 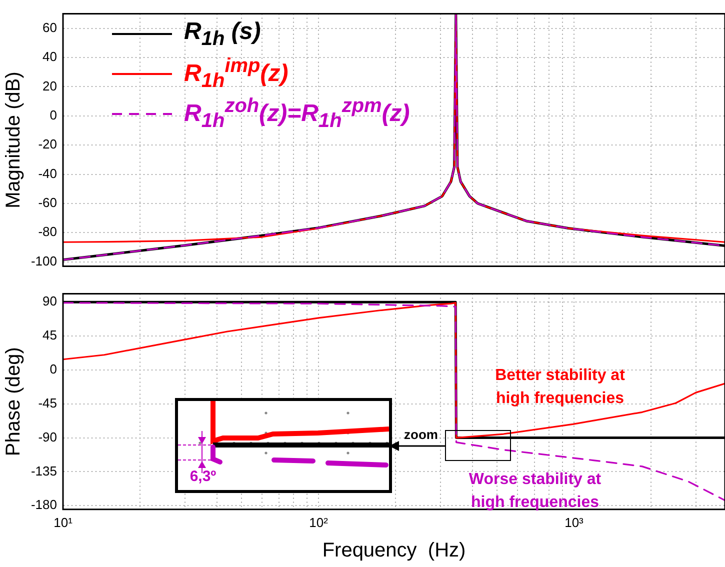 What do you see at coordinates (47, 173) in the screenshot?
I see `y-tick-label: -40` at bounding box center [47, 173].